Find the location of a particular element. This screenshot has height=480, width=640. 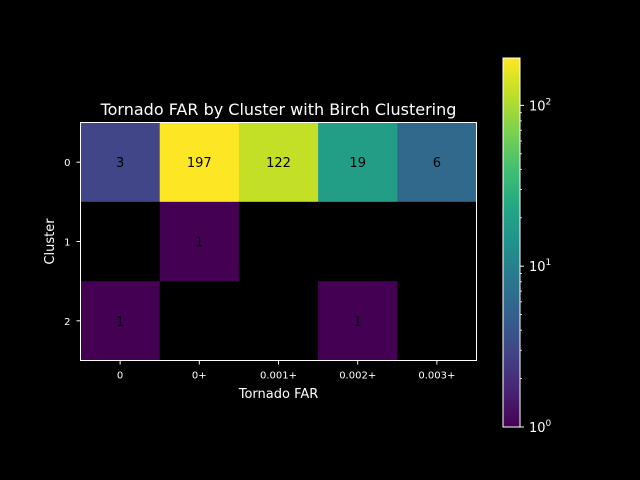

y-tick-label: 2 is located at coordinates (67, 322).